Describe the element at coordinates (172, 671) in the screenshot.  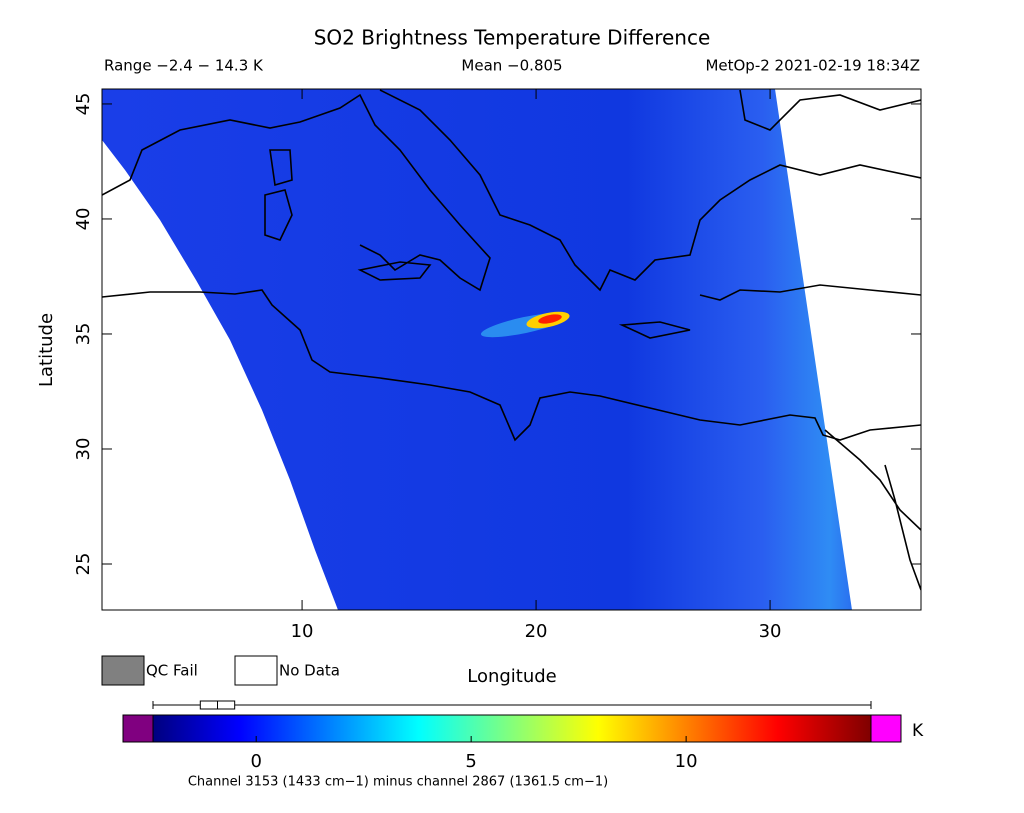
I see `legend-label: QC Fail` at that location.